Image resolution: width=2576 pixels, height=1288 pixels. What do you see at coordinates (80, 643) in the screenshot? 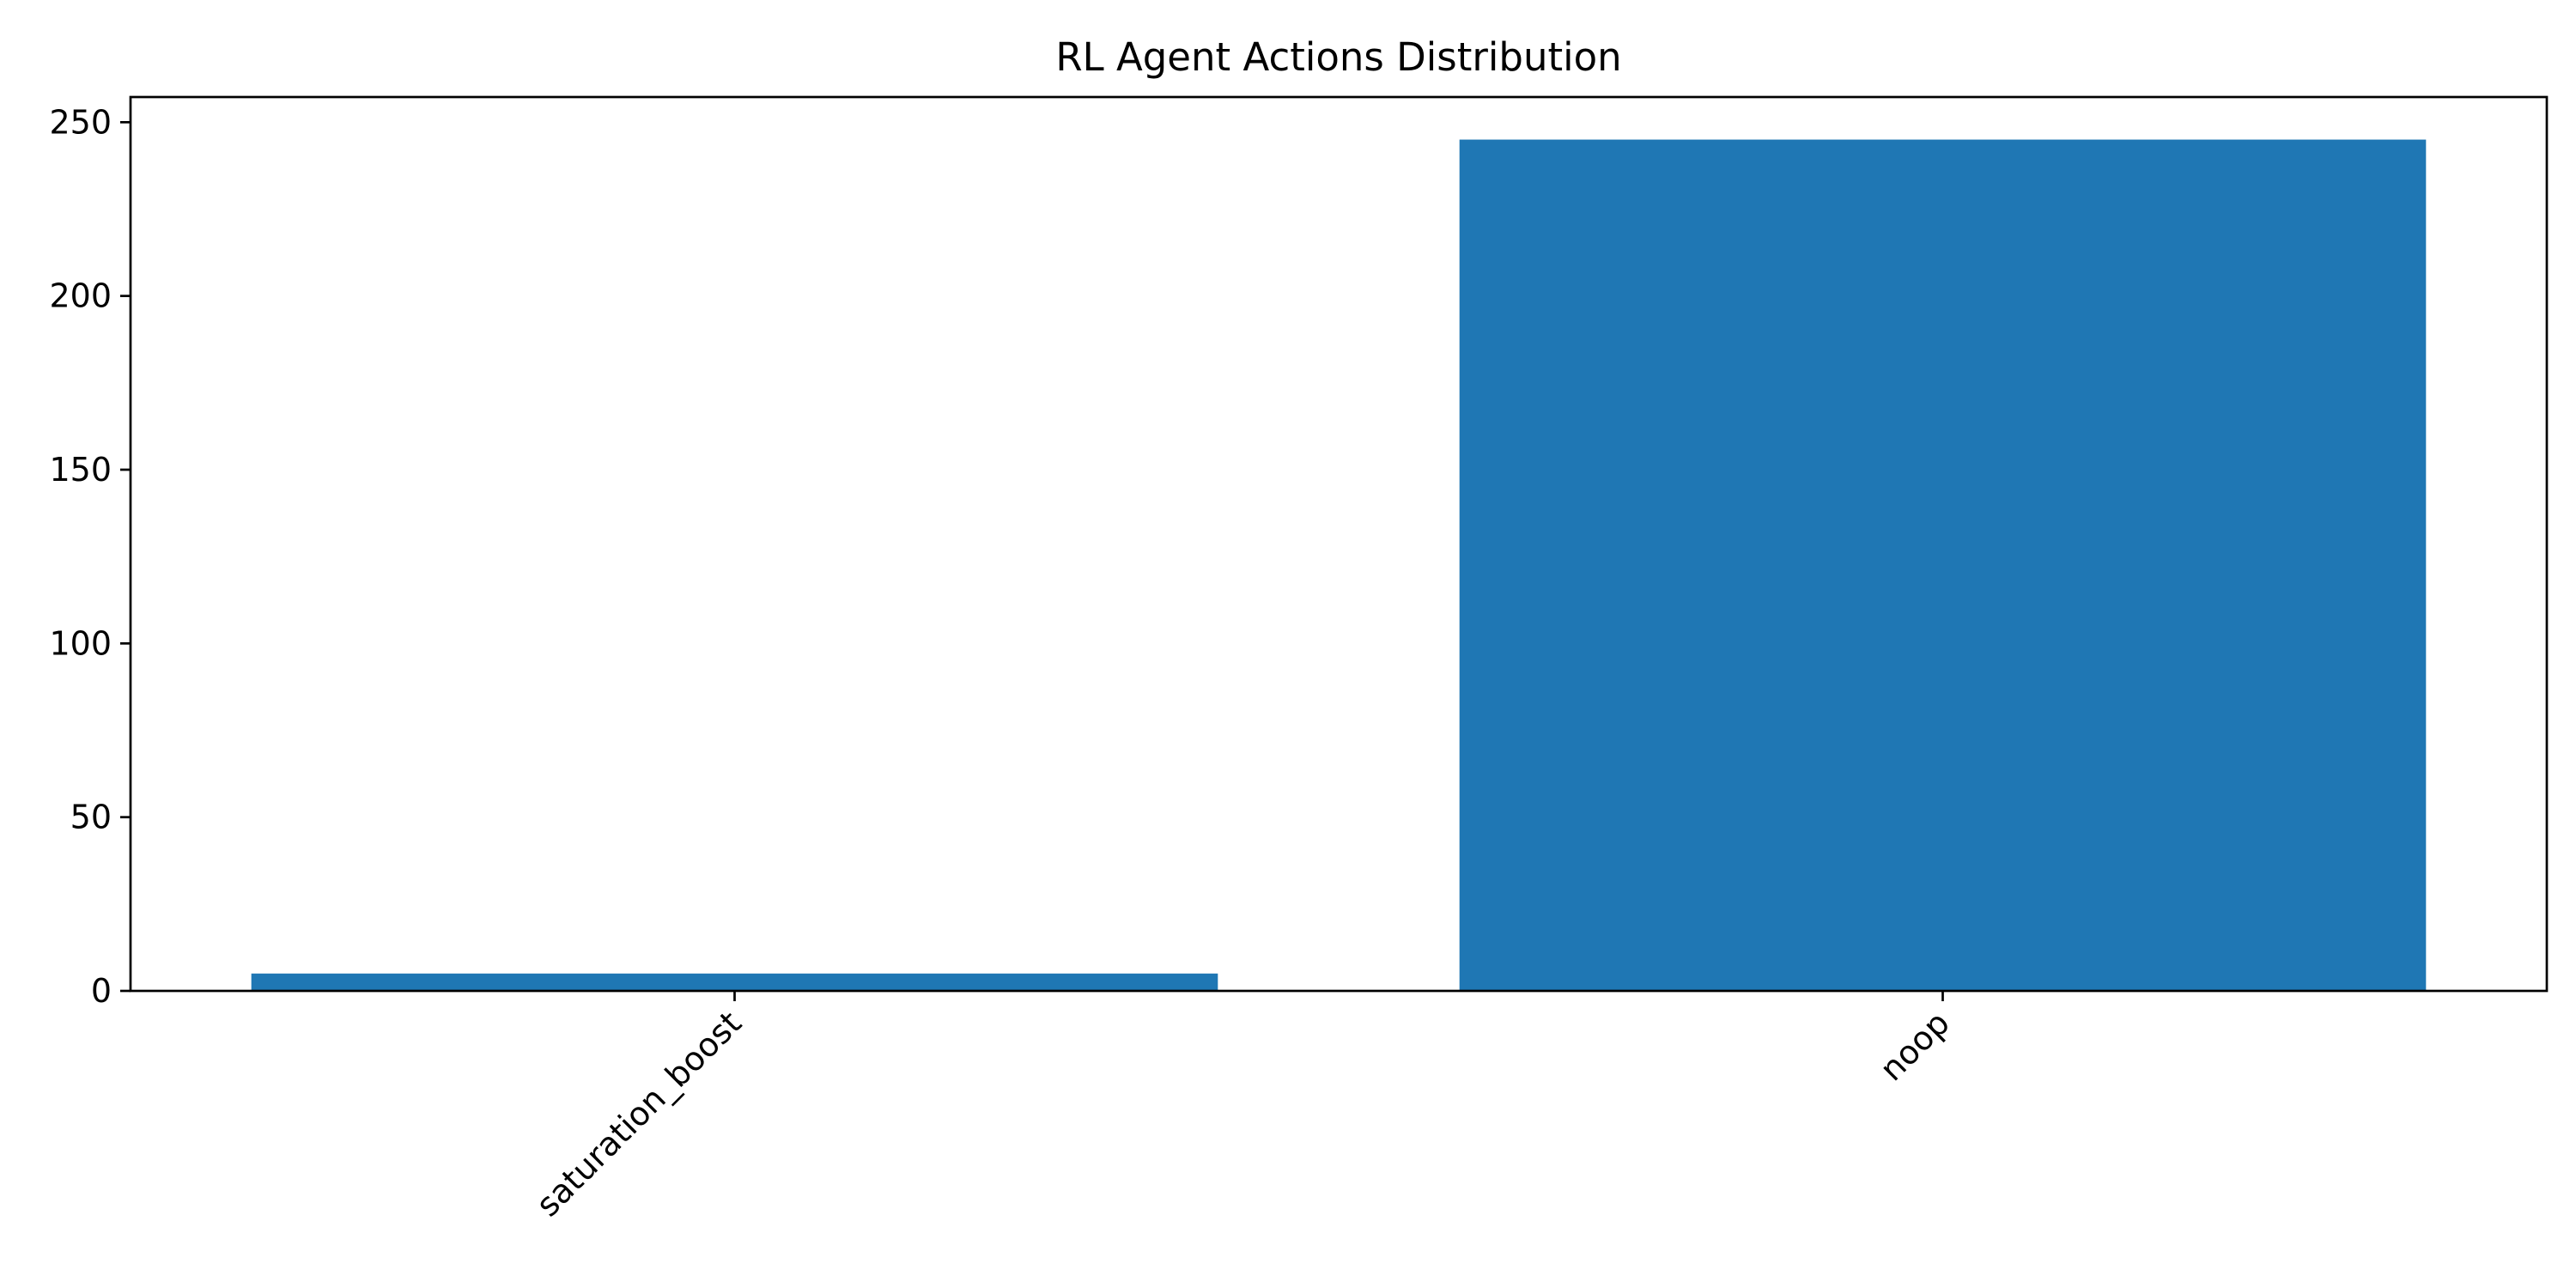
I see `y-tick-label: 100` at bounding box center [80, 643].